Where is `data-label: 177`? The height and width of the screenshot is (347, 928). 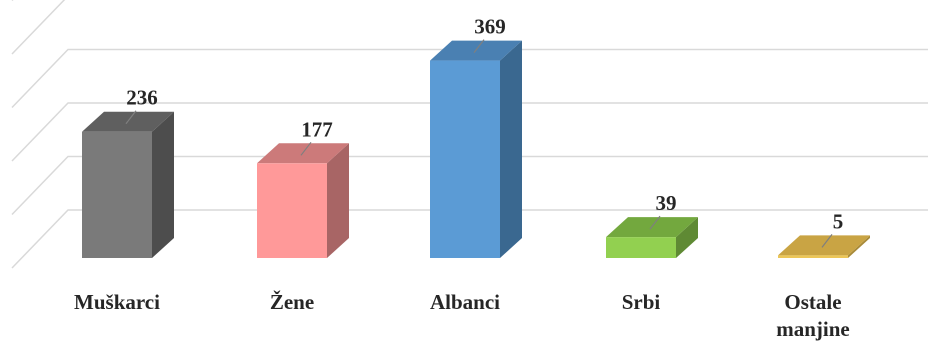
data-label: 177 is located at coordinates (317, 129).